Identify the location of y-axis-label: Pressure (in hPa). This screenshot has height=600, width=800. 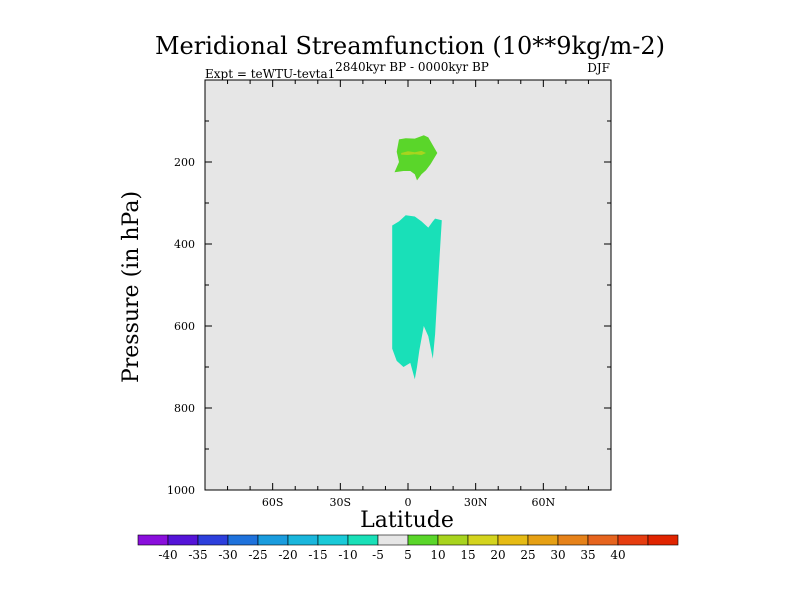
(131, 287).